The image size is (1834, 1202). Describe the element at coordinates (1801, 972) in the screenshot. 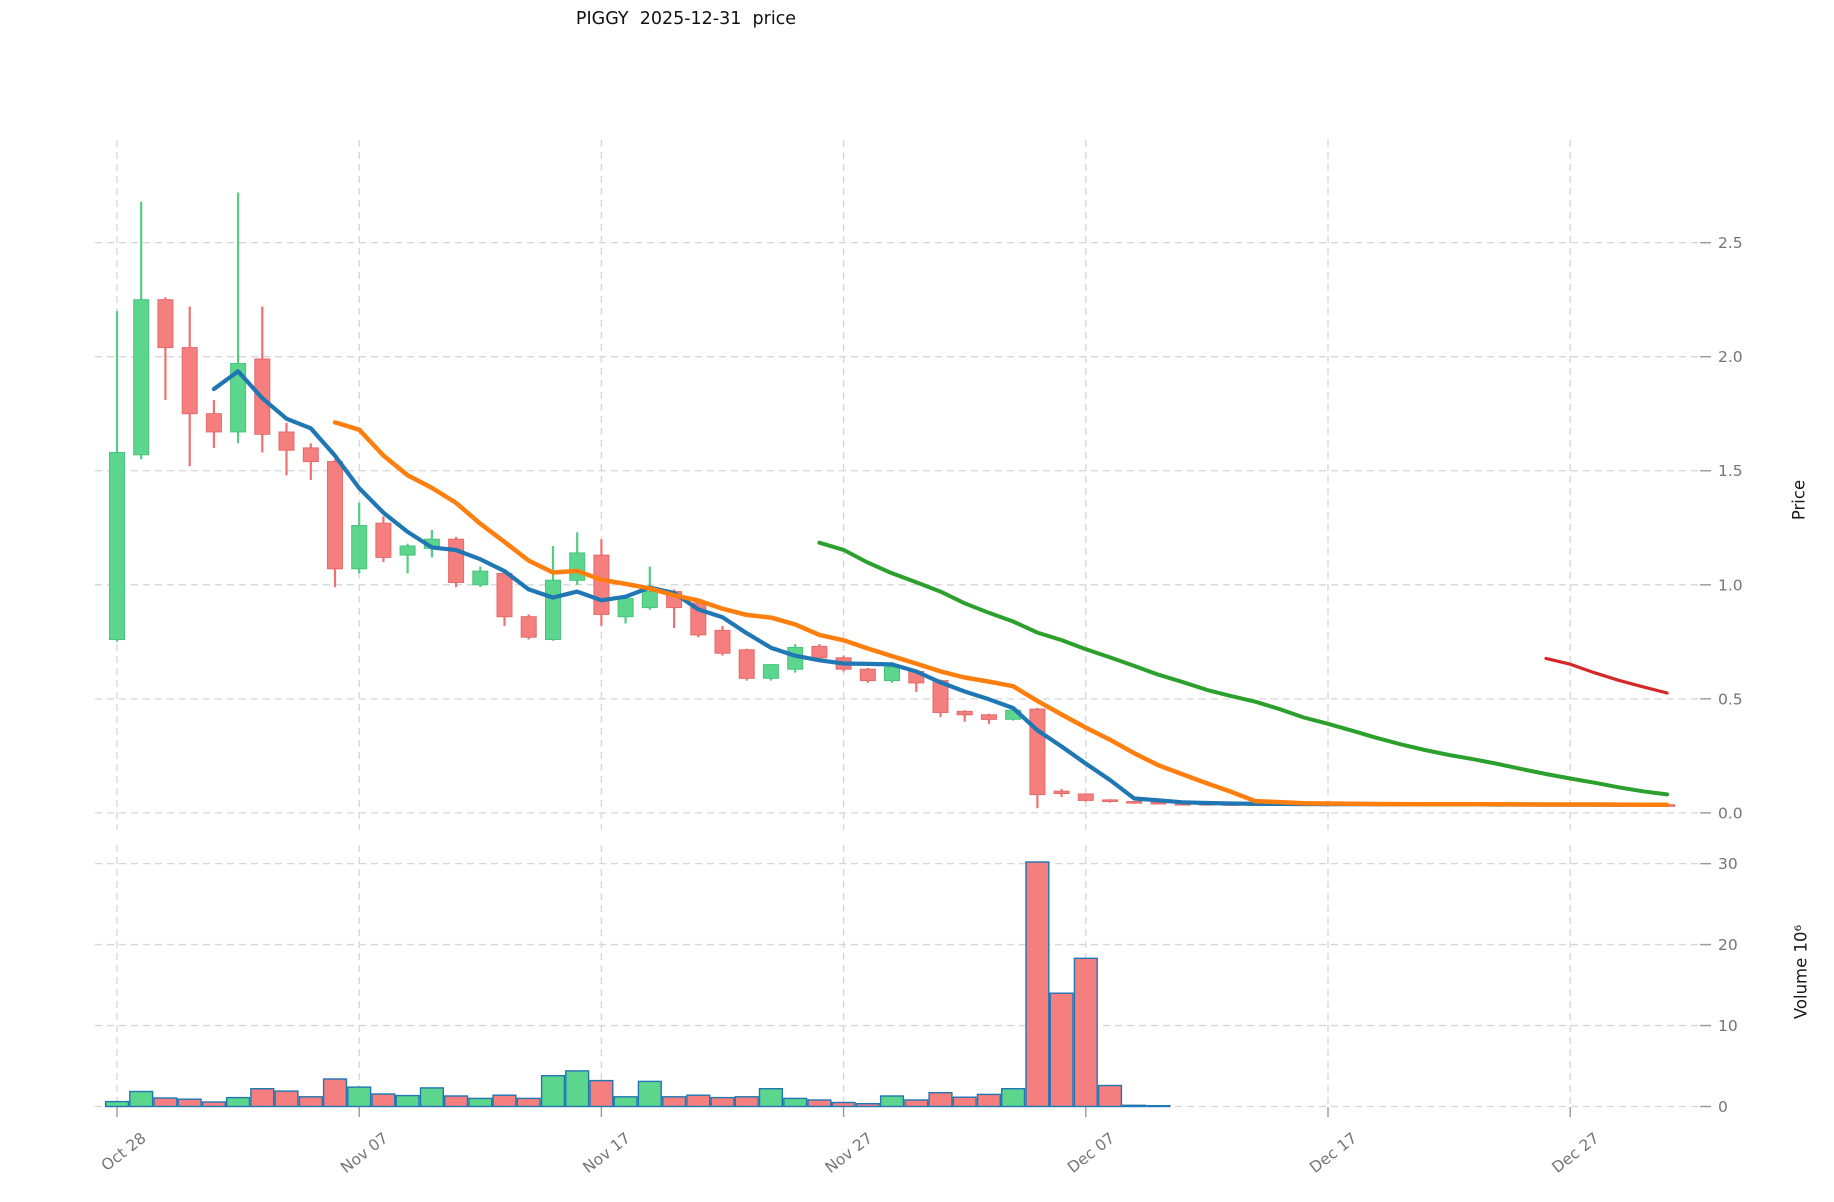

I see `volume-axis-title: Volume 10⁶` at that location.